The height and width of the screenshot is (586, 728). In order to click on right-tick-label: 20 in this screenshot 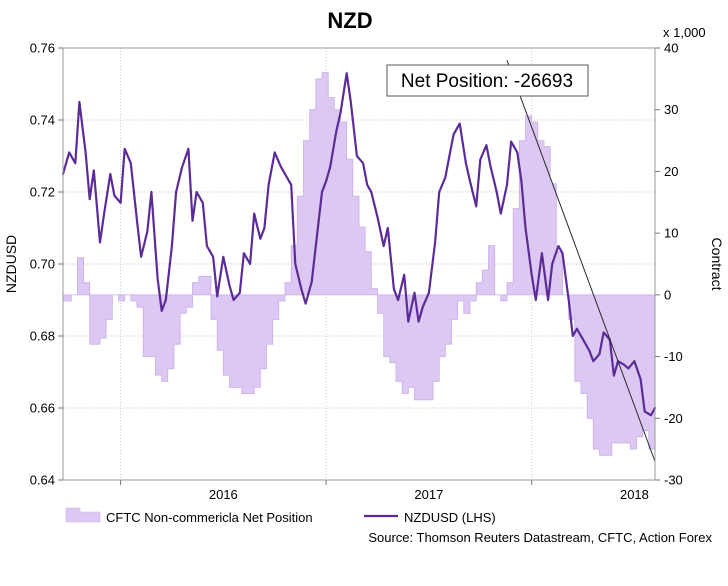, I will do `click(671, 171)`.